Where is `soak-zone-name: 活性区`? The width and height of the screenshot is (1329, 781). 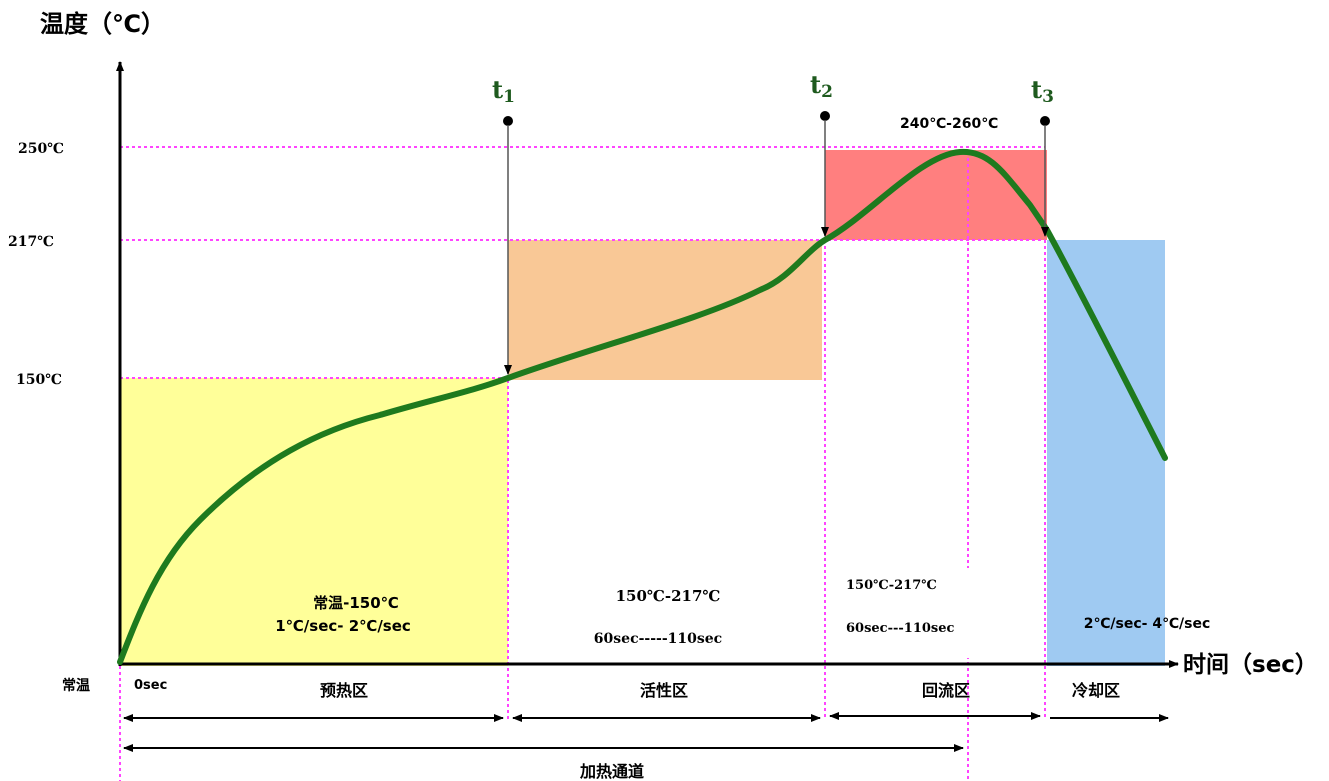
soak-zone-name: 活性区 is located at coordinates (664, 690).